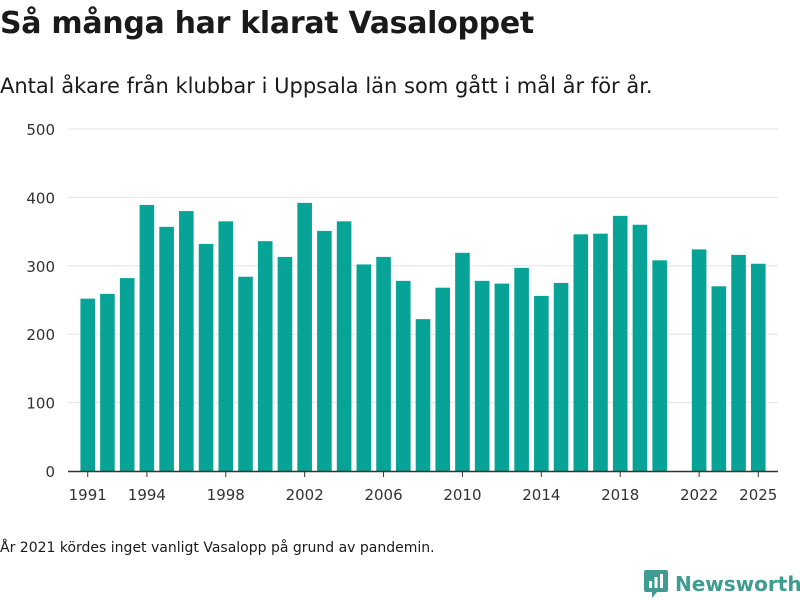 This screenshot has height=600, width=800. Describe the element at coordinates (40, 198) in the screenshot. I see `y-tick-label: 400` at that location.